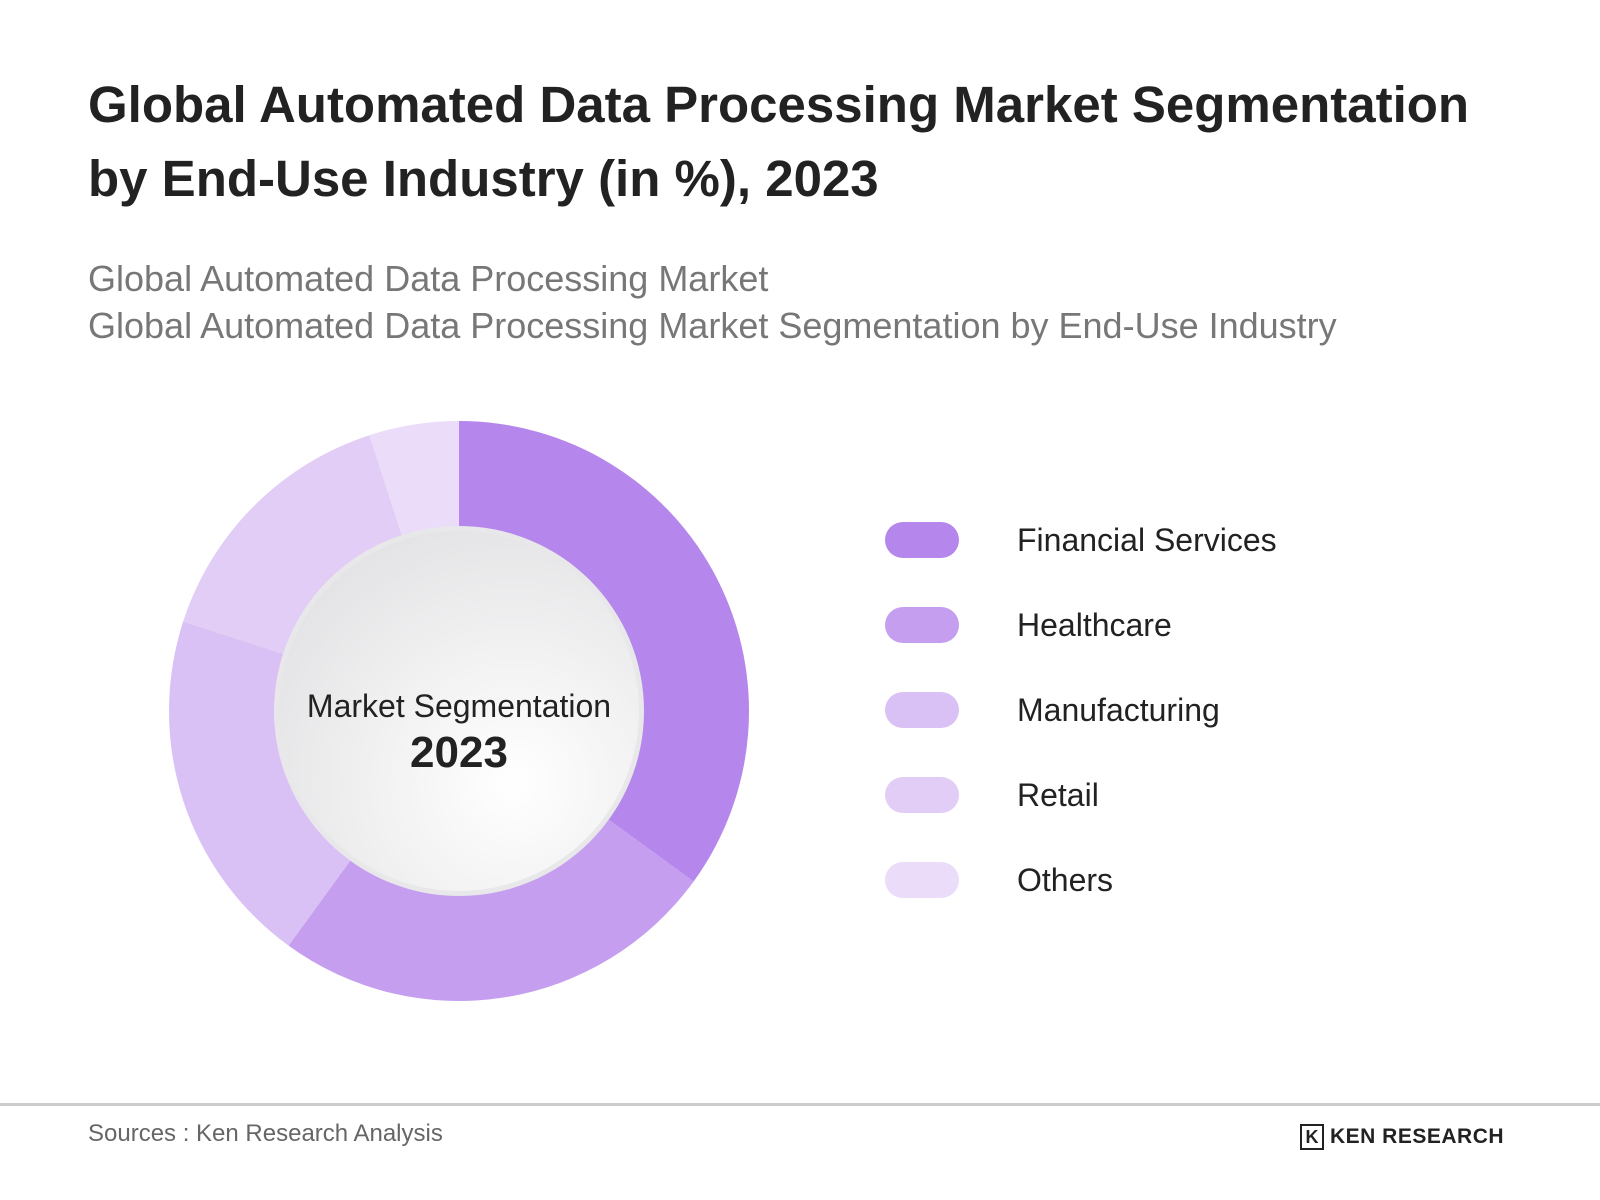 The image size is (1600, 1200). Describe the element at coordinates (1118, 710) in the screenshot. I see `legend-label: Manufacturing` at that location.